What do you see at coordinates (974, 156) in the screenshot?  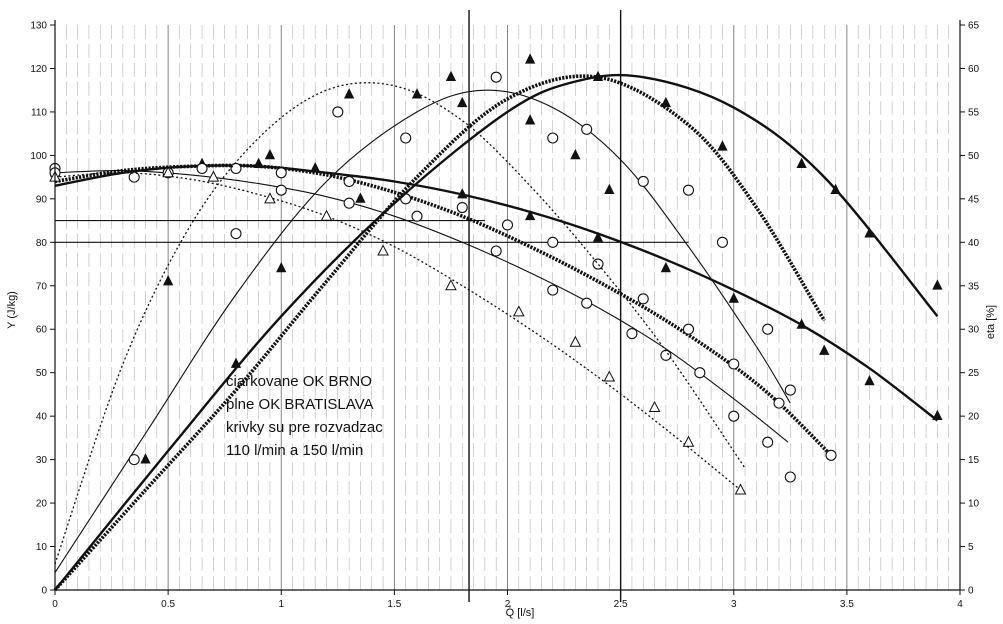 I see `y2-tick-label: 50` at bounding box center [974, 156].